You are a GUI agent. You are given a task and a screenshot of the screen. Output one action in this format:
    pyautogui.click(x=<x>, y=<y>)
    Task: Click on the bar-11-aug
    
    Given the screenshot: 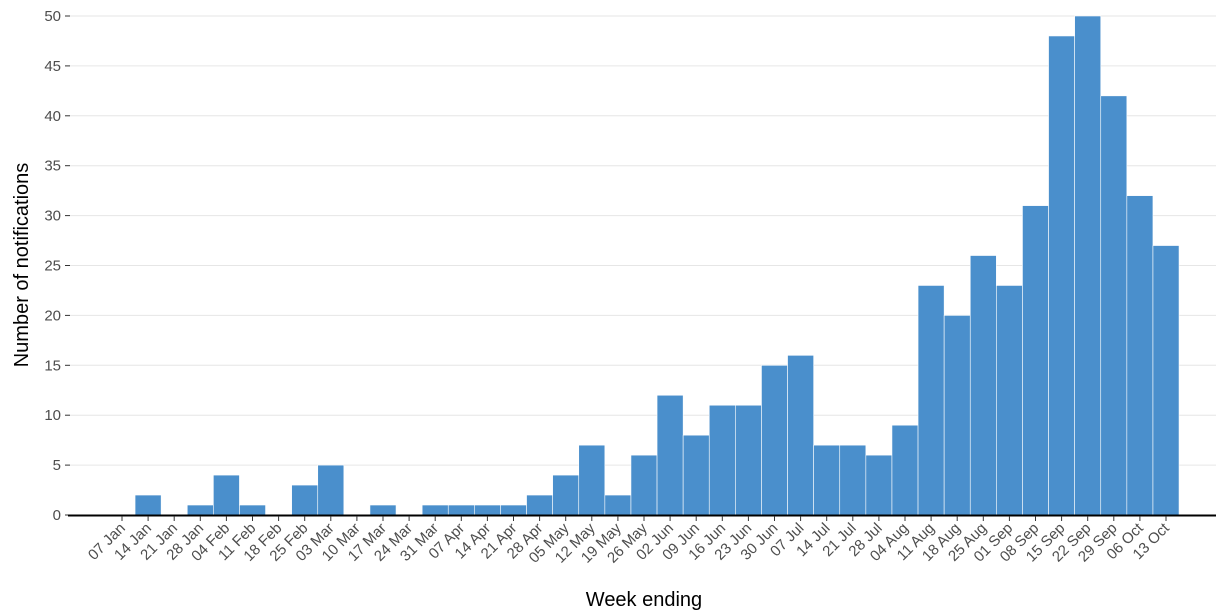 What is the action you would take?
    pyautogui.click(x=931, y=400)
    